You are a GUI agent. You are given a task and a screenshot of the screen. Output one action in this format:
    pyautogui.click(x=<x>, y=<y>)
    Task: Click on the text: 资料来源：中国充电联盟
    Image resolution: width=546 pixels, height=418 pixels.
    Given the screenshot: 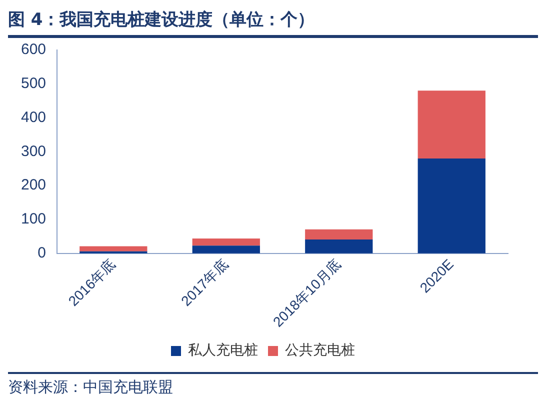 What is the action you would take?
    pyautogui.click(x=273, y=385)
    